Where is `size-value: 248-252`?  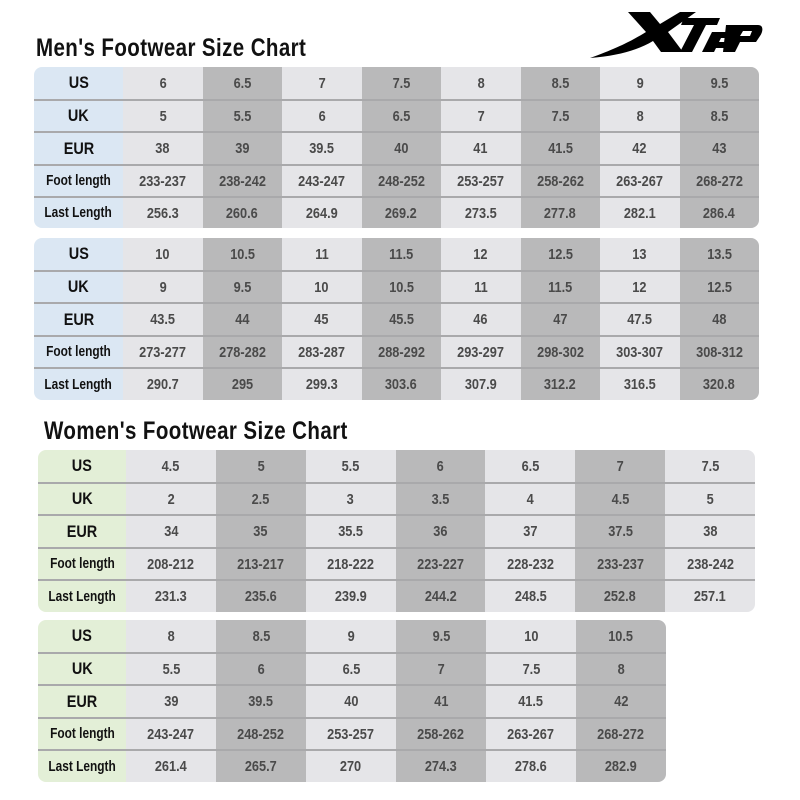
size-value: 248-252 is located at coordinates (401, 181).